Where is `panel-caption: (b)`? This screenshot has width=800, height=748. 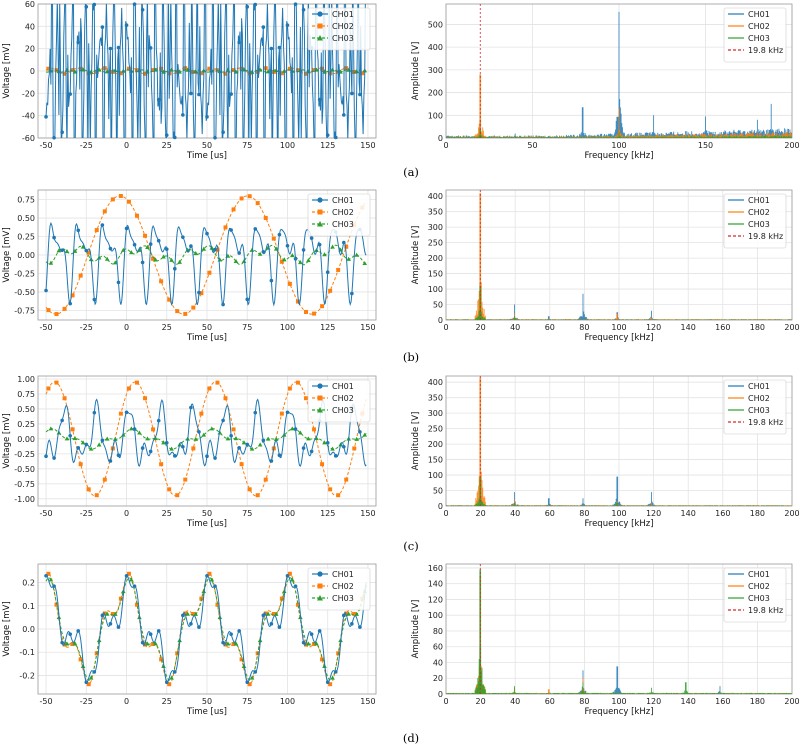 panel-caption: (b) is located at coordinates (411, 357).